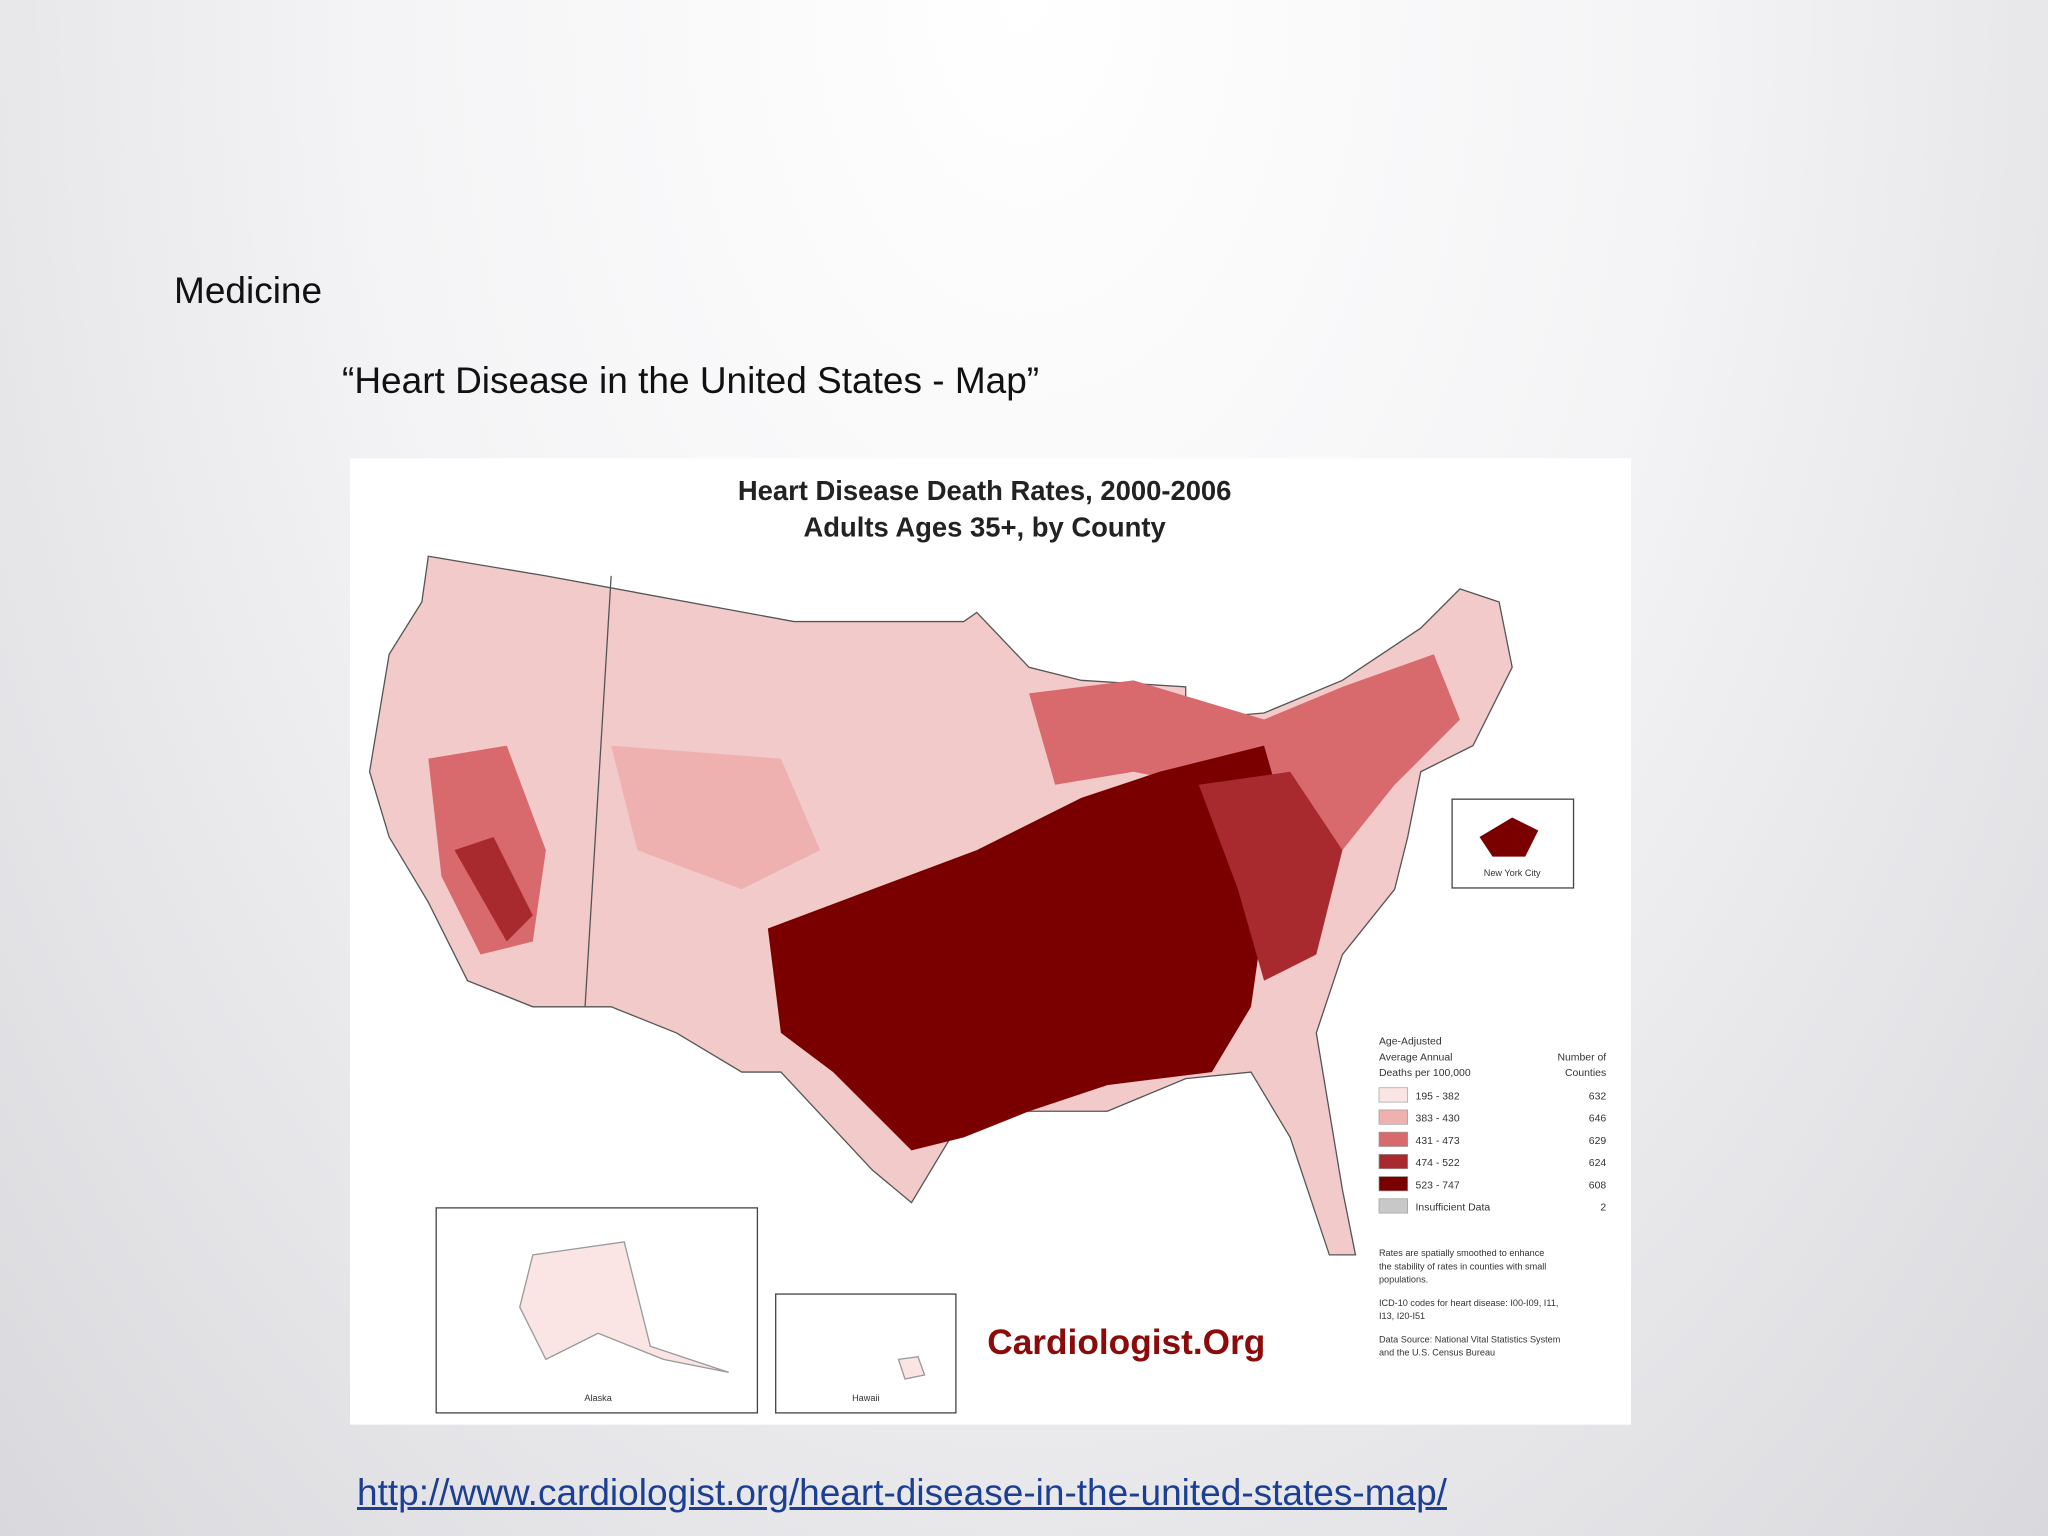 This screenshot has height=1536, width=2048. What do you see at coordinates (866, 1353) in the screenshot?
I see `inset-hawaii: Hawaii` at bounding box center [866, 1353].